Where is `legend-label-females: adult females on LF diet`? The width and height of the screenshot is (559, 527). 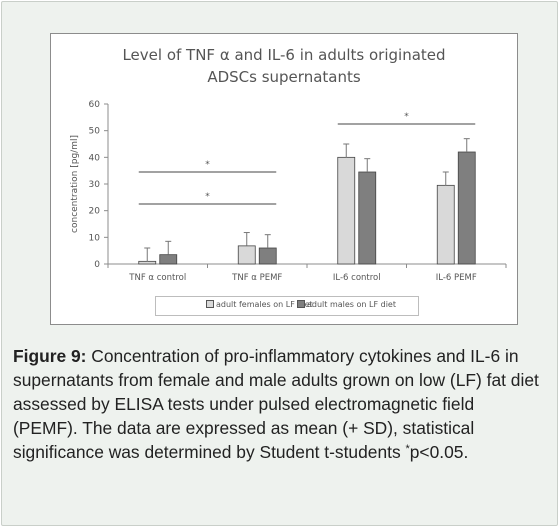 legend-label-females: adult females on LF diet is located at coordinates (264, 304).